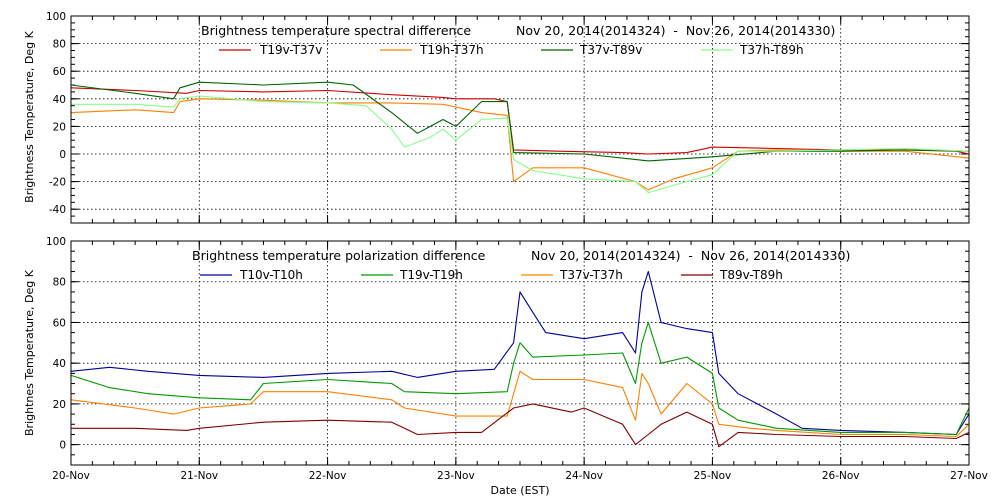 The width and height of the screenshot is (1000, 500). I want to click on series-line-t37v-t89v, so click(520, 121).